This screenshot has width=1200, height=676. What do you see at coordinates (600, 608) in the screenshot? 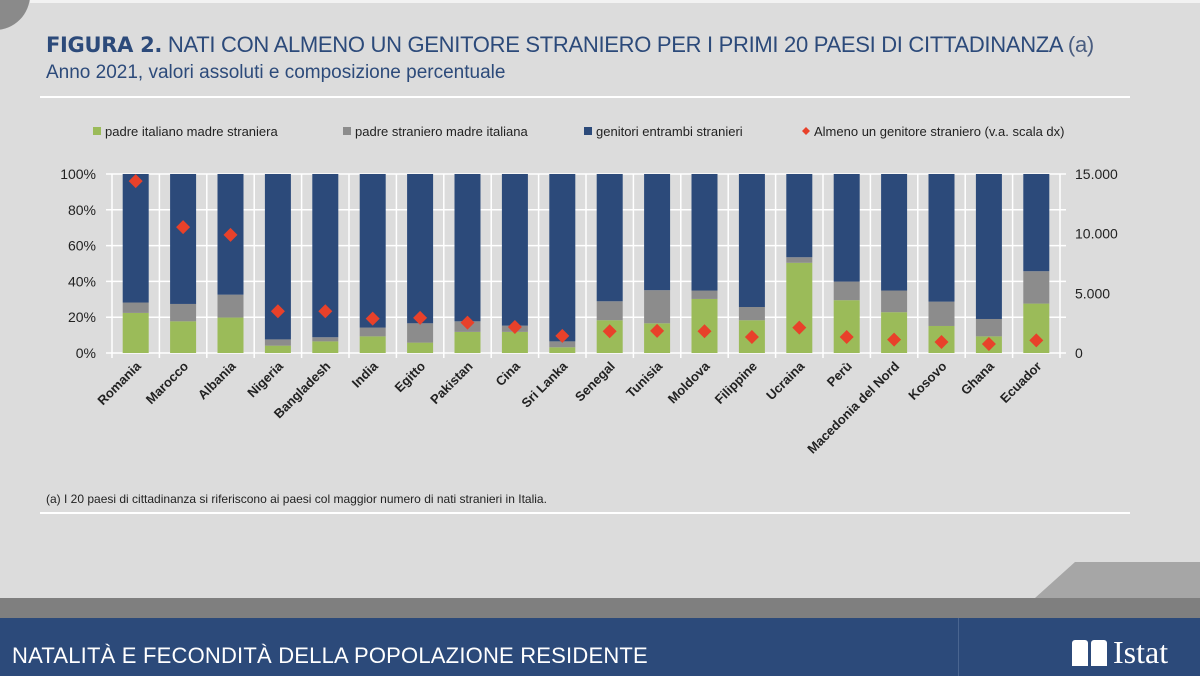
I see `footer-band` at bounding box center [600, 608].